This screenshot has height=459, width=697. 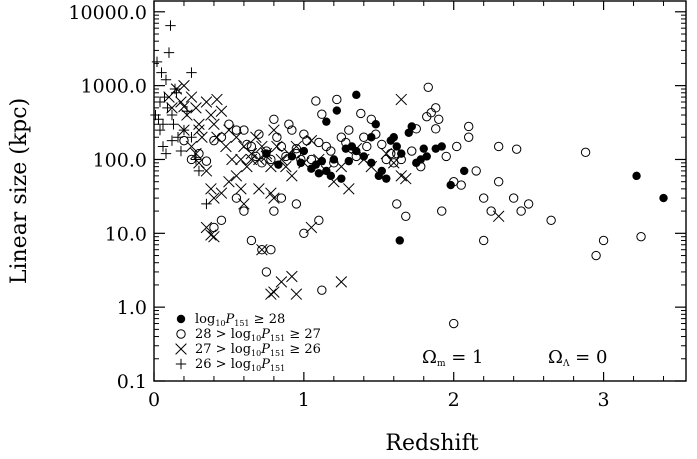 What do you see at coordinates (258, 350) in the screenshot?
I see `legend-entry: 27 > log10P151 ≥ 26` at bounding box center [258, 350].